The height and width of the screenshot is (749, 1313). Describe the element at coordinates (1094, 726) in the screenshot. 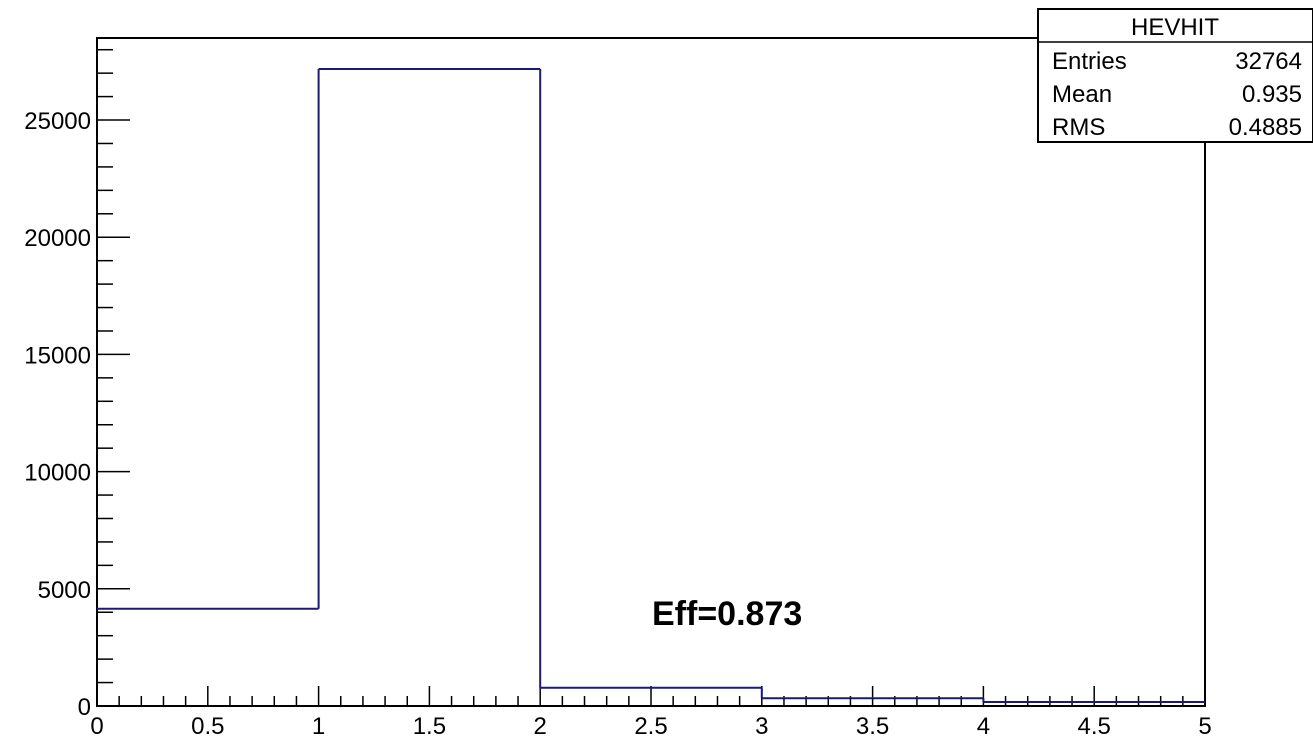

I see `x-tick-label: 4.5` at that location.